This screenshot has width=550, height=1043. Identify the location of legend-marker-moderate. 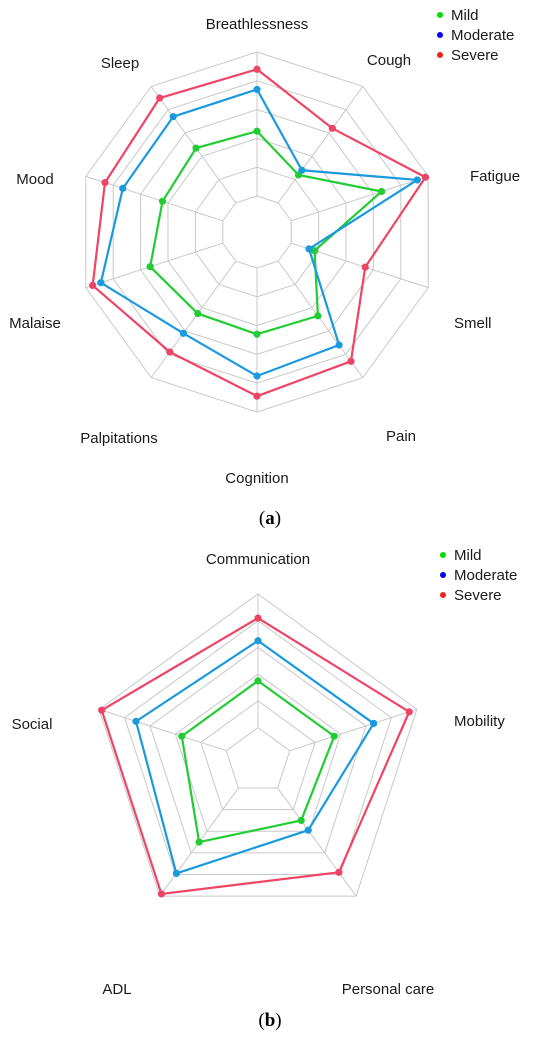
(443, 575).